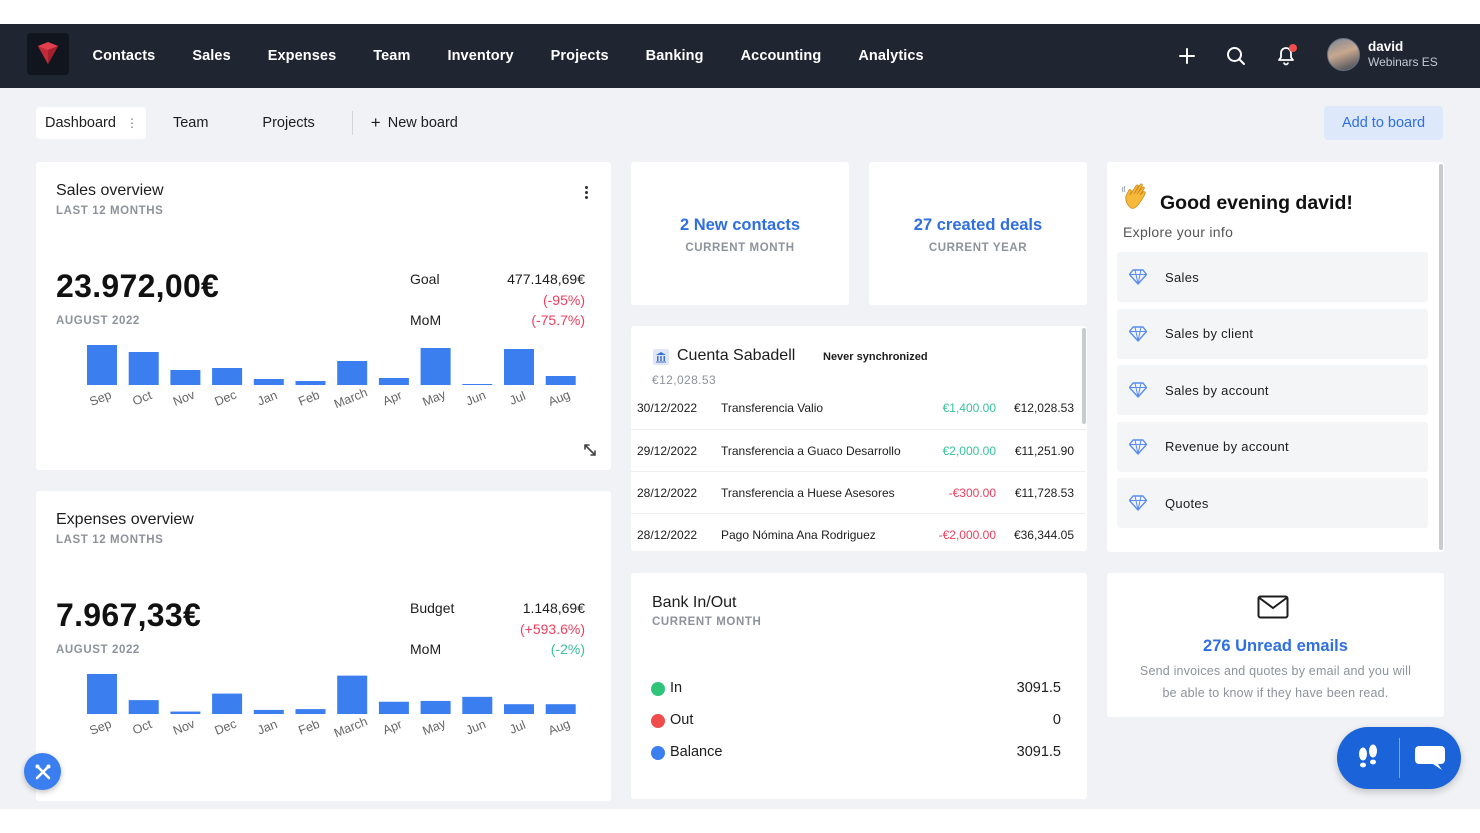 This screenshot has width=1480, height=833. What do you see at coordinates (226, 398) in the screenshot?
I see `tick-label: Dec` at bounding box center [226, 398].